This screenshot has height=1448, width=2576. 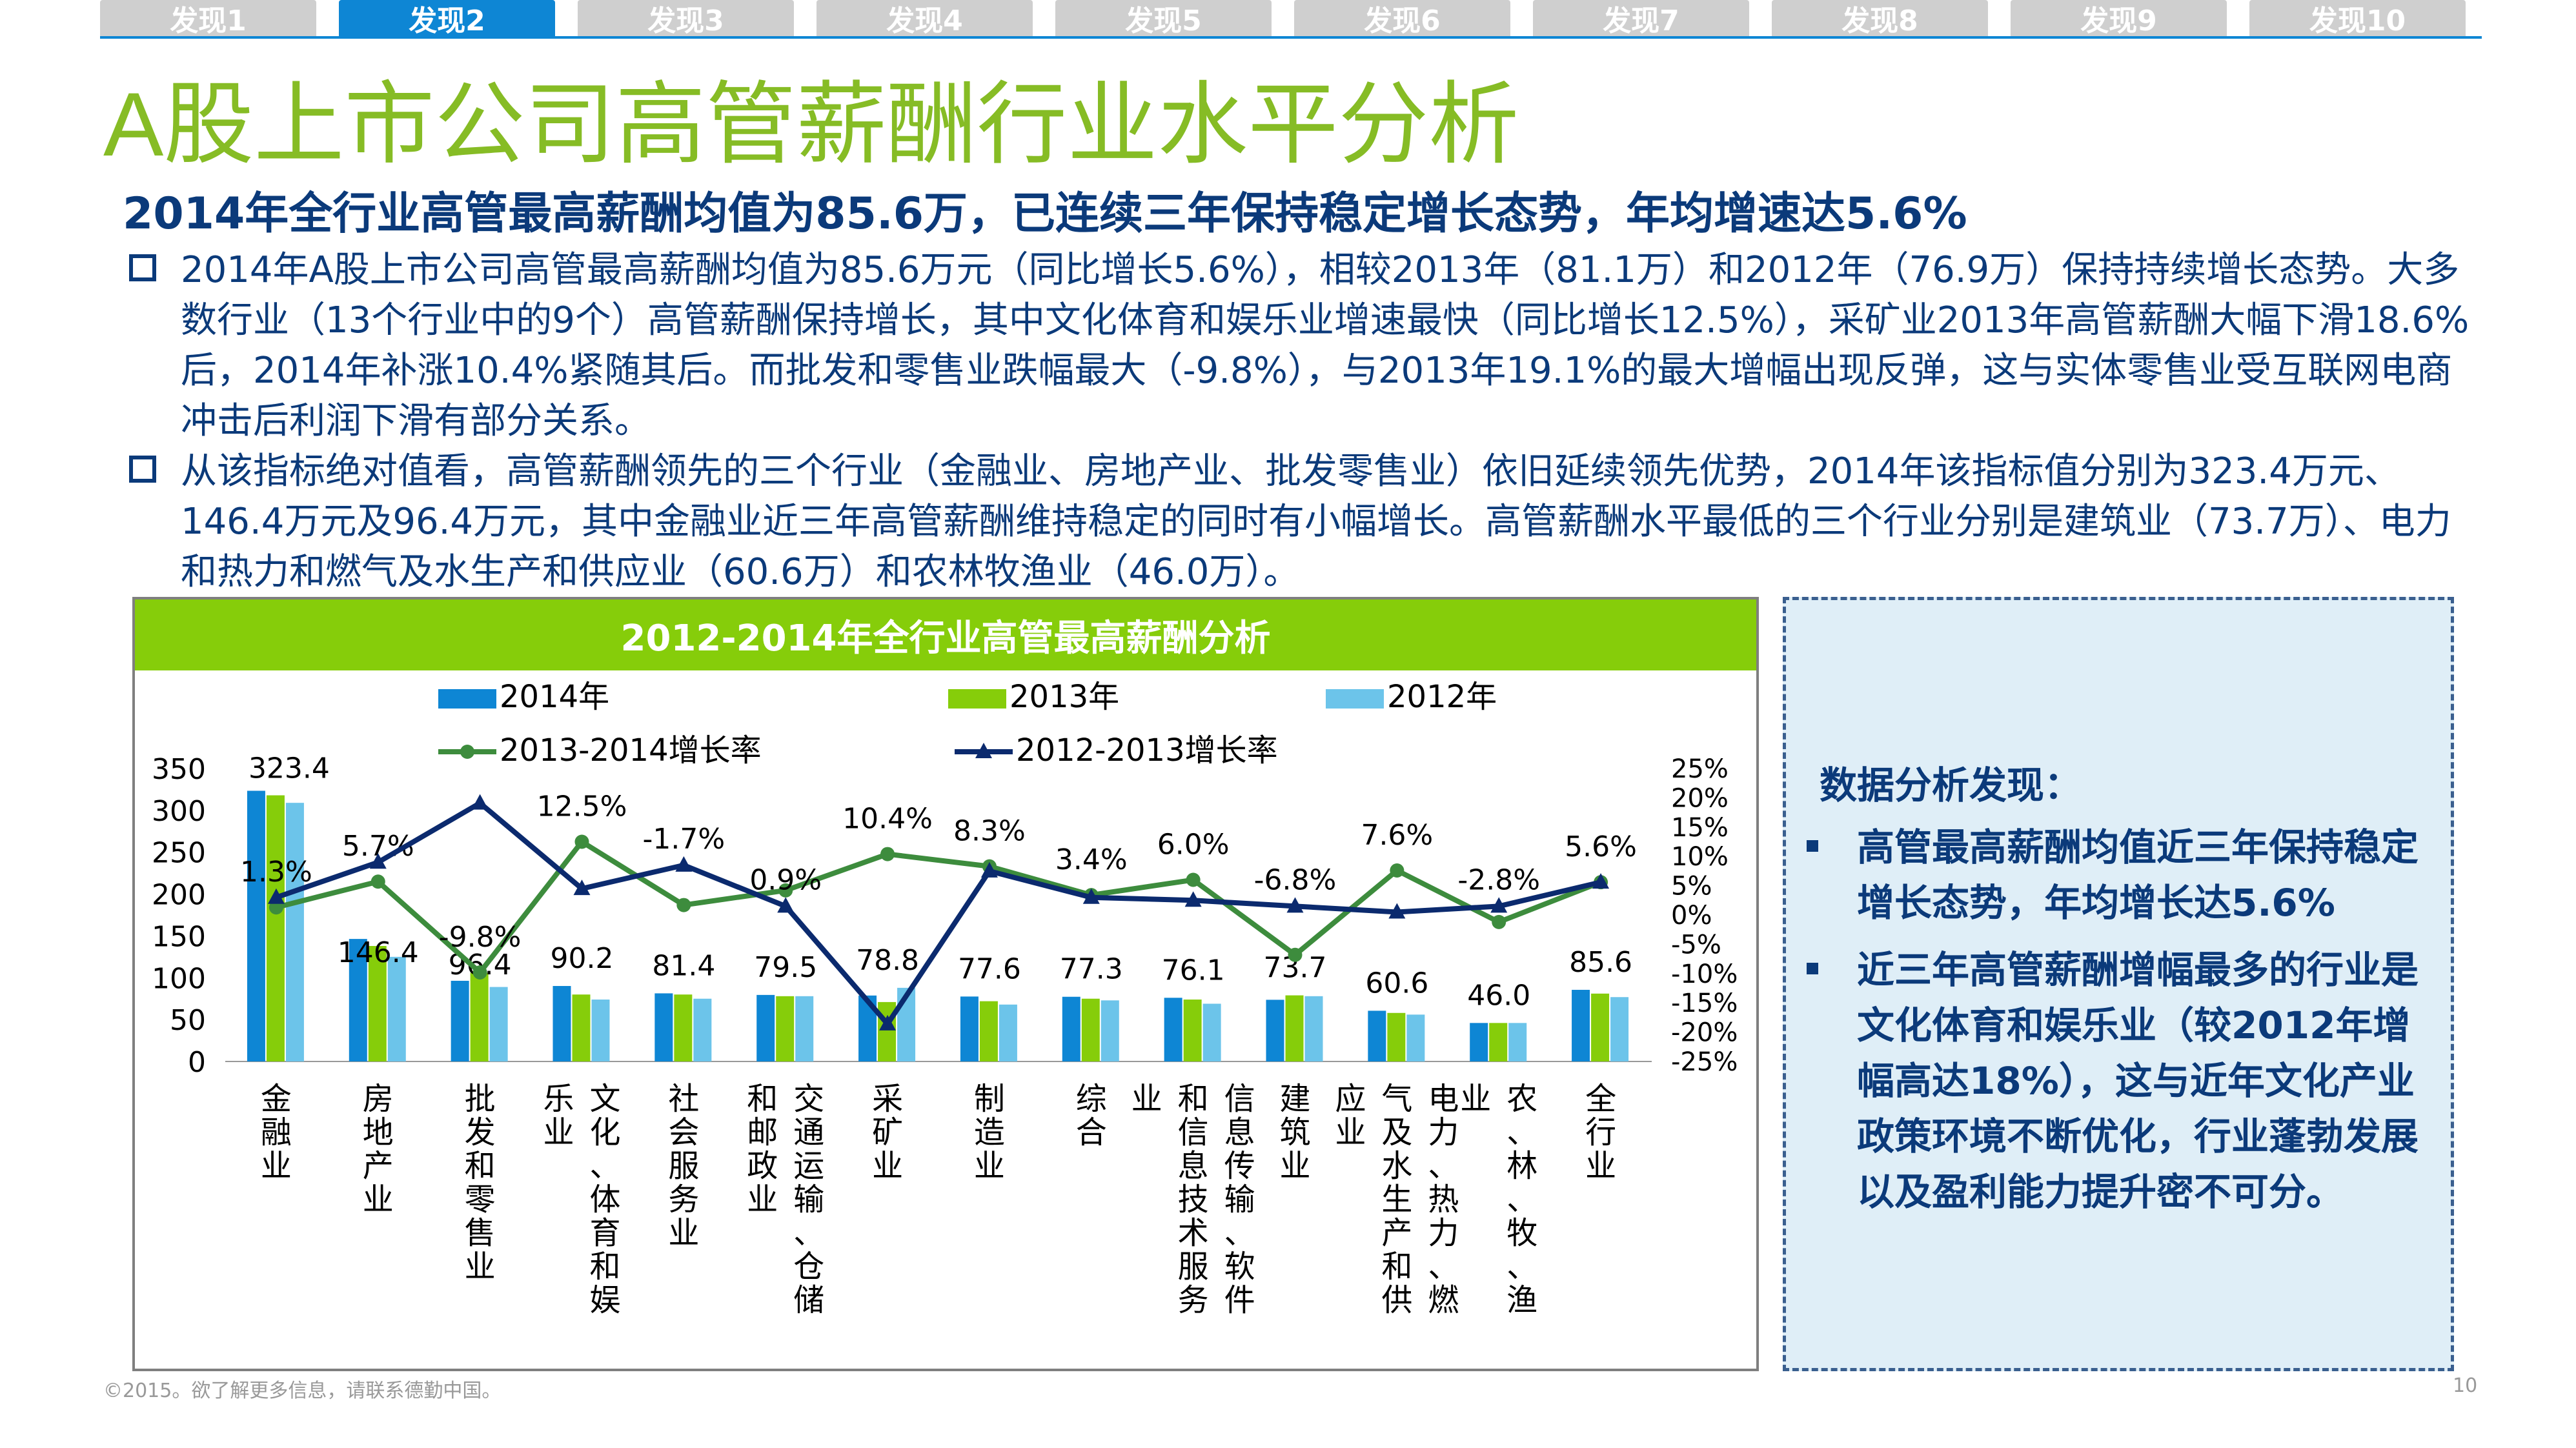 What do you see at coordinates (785, 967) in the screenshot?
I see `bar-value-label: 79.5` at bounding box center [785, 967].